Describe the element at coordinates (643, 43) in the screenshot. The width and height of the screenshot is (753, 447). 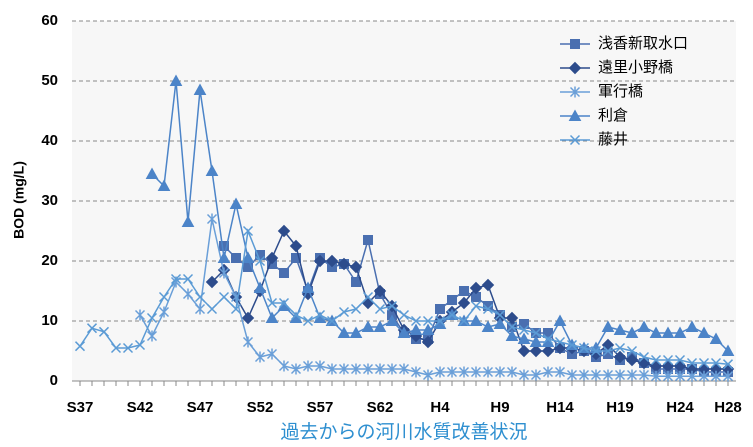
I see `legend-label: 浅香新取水口` at that location.